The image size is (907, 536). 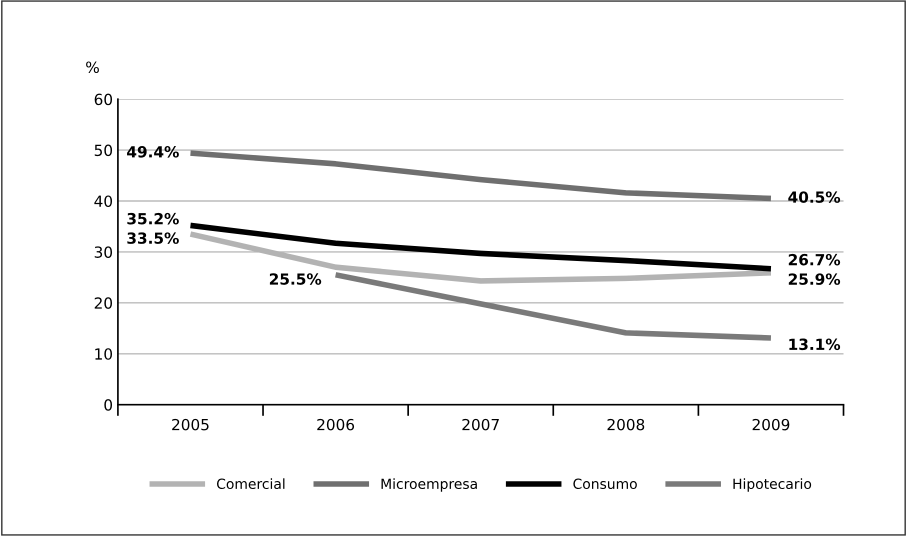 I want to click on x-tick-label: 2007, so click(x=480, y=424).